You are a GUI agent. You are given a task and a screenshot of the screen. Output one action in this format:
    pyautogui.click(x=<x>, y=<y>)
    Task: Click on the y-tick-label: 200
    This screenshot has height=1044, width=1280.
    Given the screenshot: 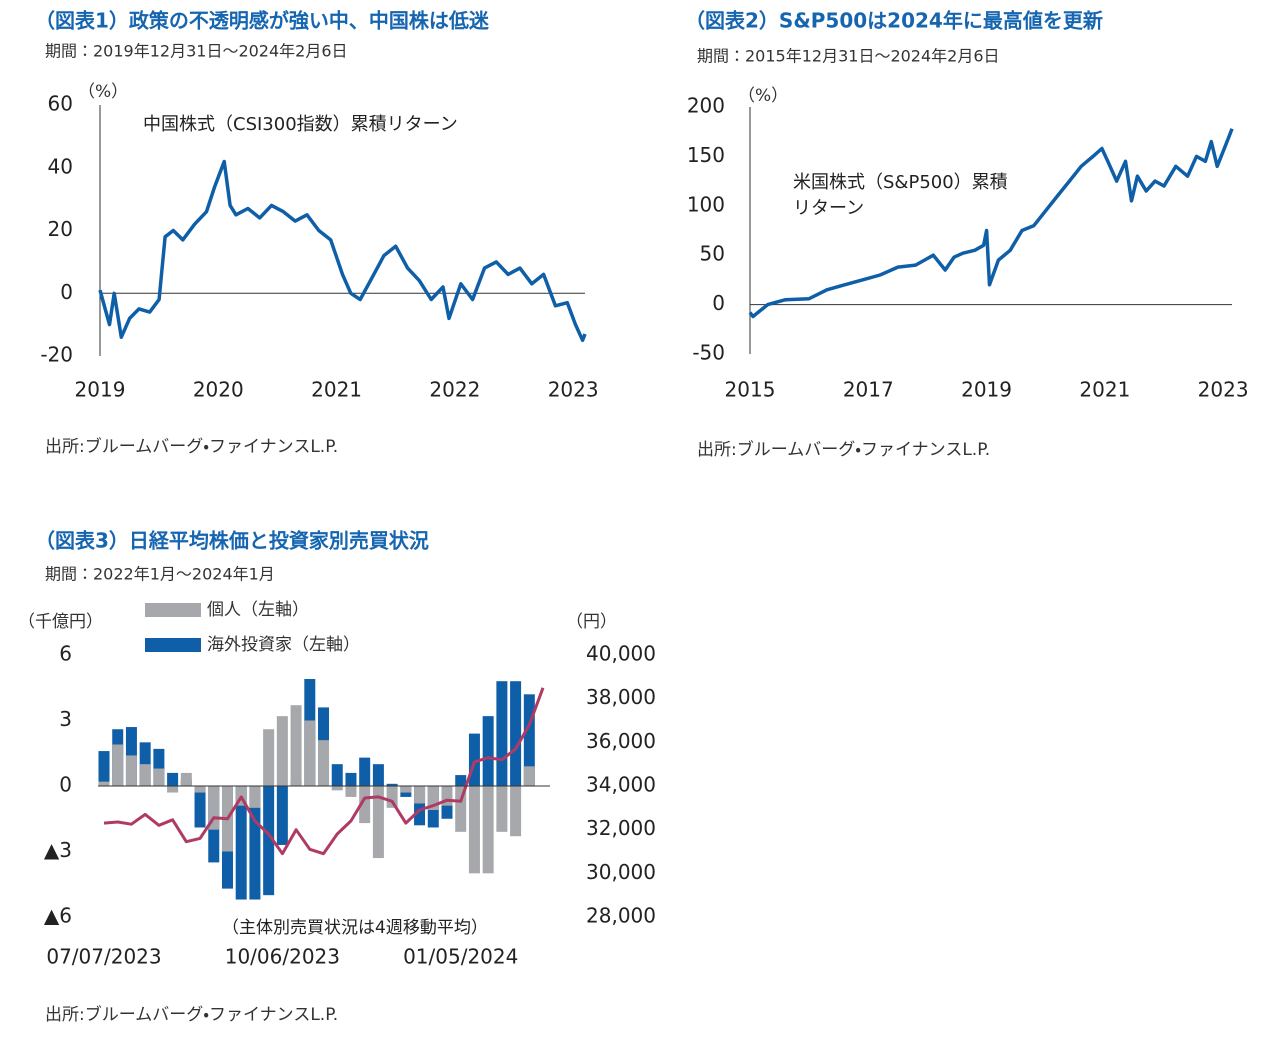 What is the action you would take?
    pyautogui.click(x=706, y=106)
    